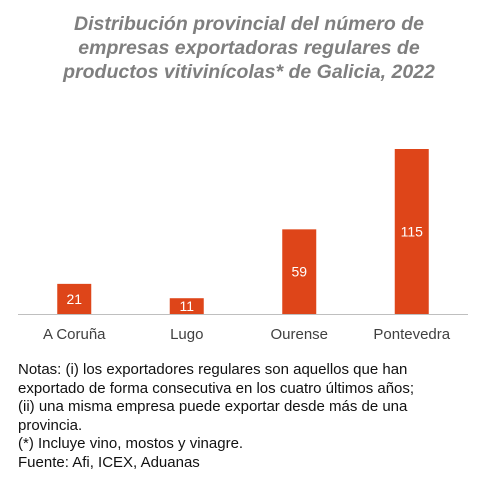 The width and height of the screenshot is (496, 487). What do you see at coordinates (74, 334) in the screenshot?
I see `category-label-0: A Coruña` at bounding box center [74, 334].